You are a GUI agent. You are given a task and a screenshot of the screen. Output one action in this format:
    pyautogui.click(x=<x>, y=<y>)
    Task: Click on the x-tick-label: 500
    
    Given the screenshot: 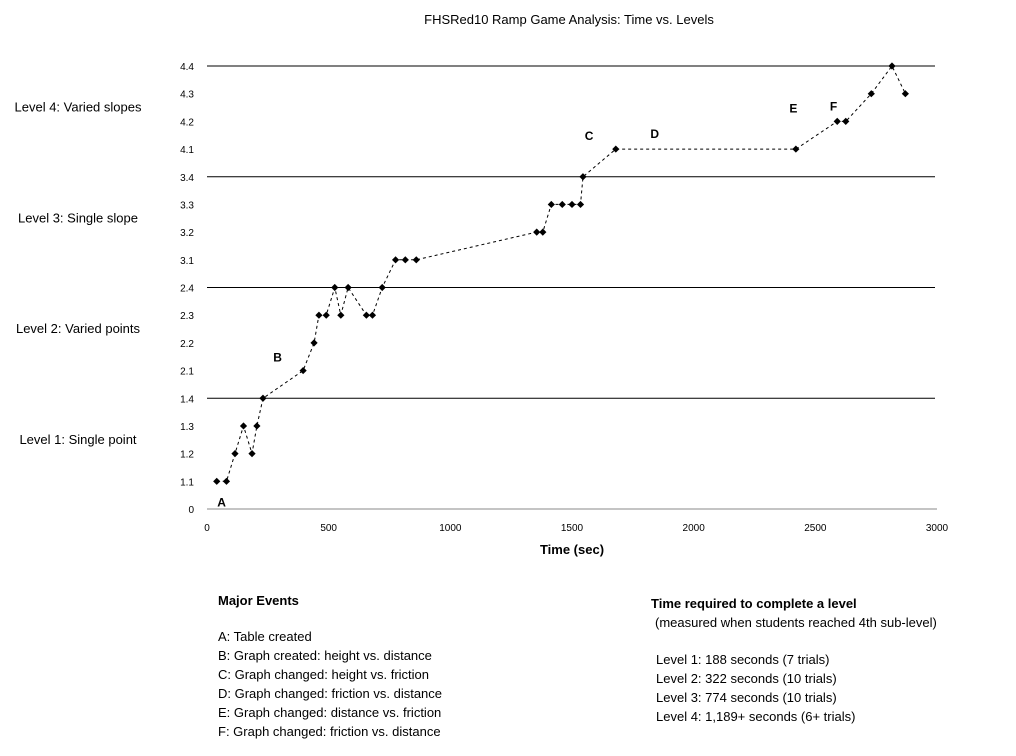 What is the action you would take?
    pyautogui.click(x=328, y=528)
    